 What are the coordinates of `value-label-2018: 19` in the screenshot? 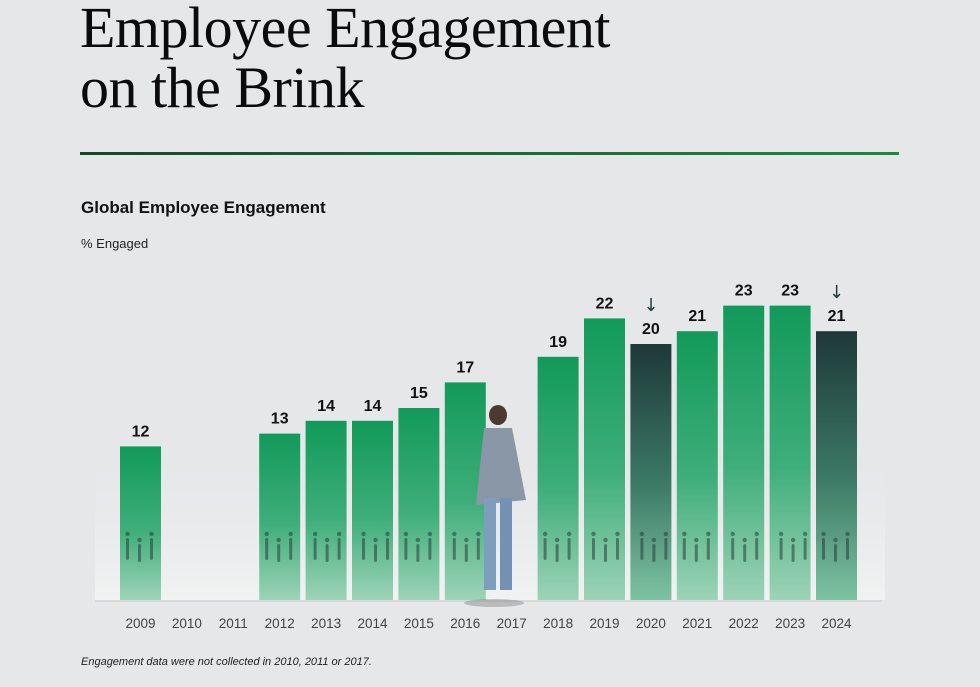 It's located at (558, 342).